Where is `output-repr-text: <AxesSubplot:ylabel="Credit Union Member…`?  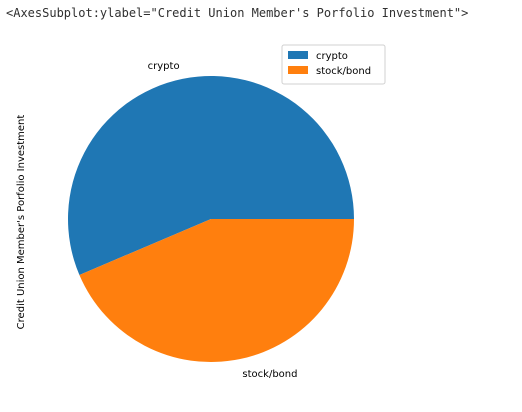 output-repr-text: <AxesSubplot:ylabel="Credit Union Member… is located at coordinates (237, 13).